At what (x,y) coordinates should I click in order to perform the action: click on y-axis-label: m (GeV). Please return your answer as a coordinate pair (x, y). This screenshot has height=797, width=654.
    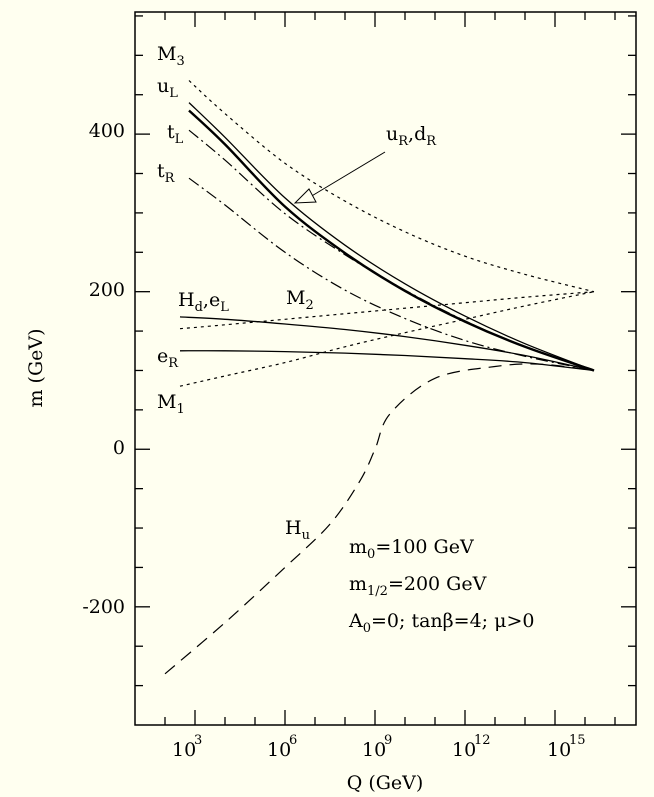
    Looking at the image, I should click on (36, 367).